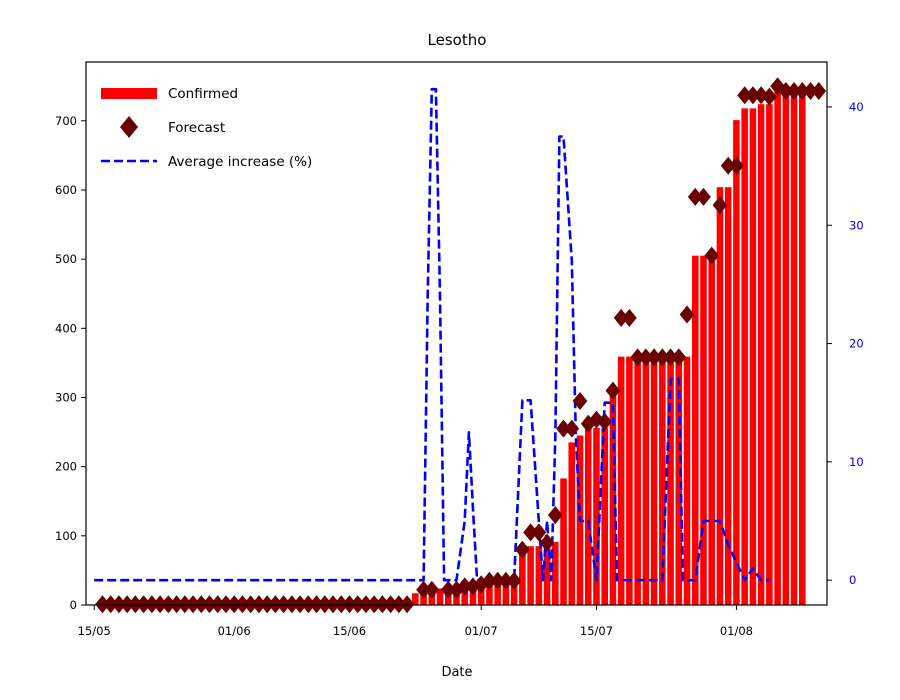 The image size is (900, 700). Describe the element at coordinates (129, 93) in the screenshot. I see `legend-swatch-confirmed` at that location.